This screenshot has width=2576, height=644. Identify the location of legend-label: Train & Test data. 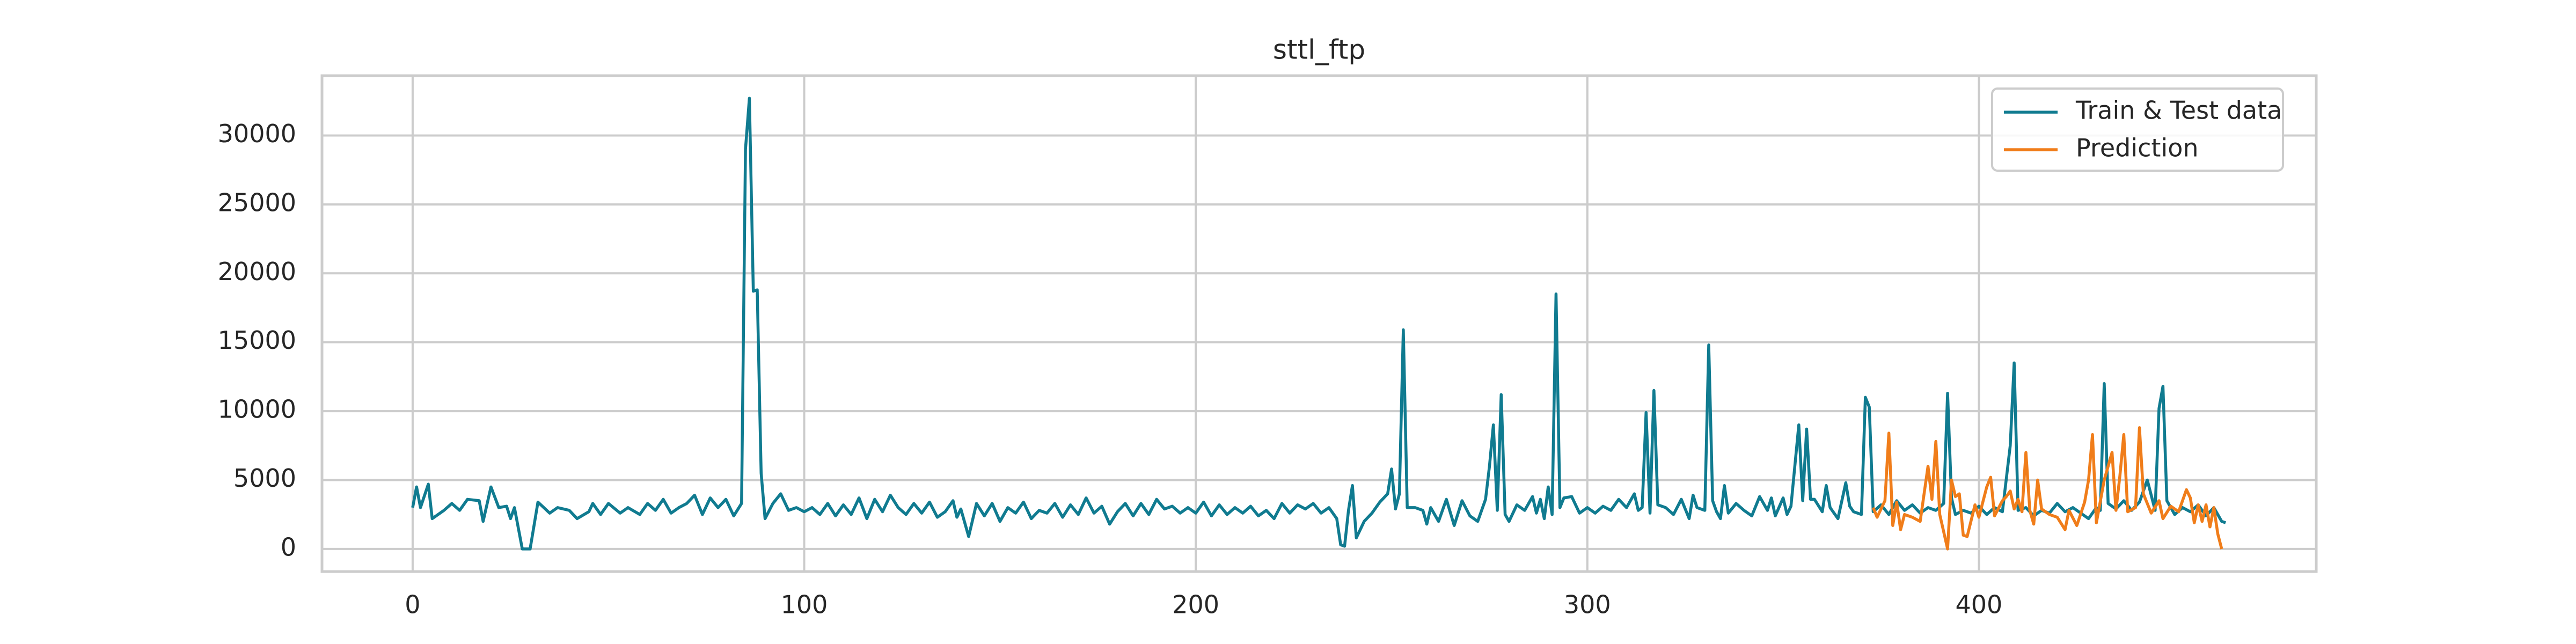
(2178, 110).